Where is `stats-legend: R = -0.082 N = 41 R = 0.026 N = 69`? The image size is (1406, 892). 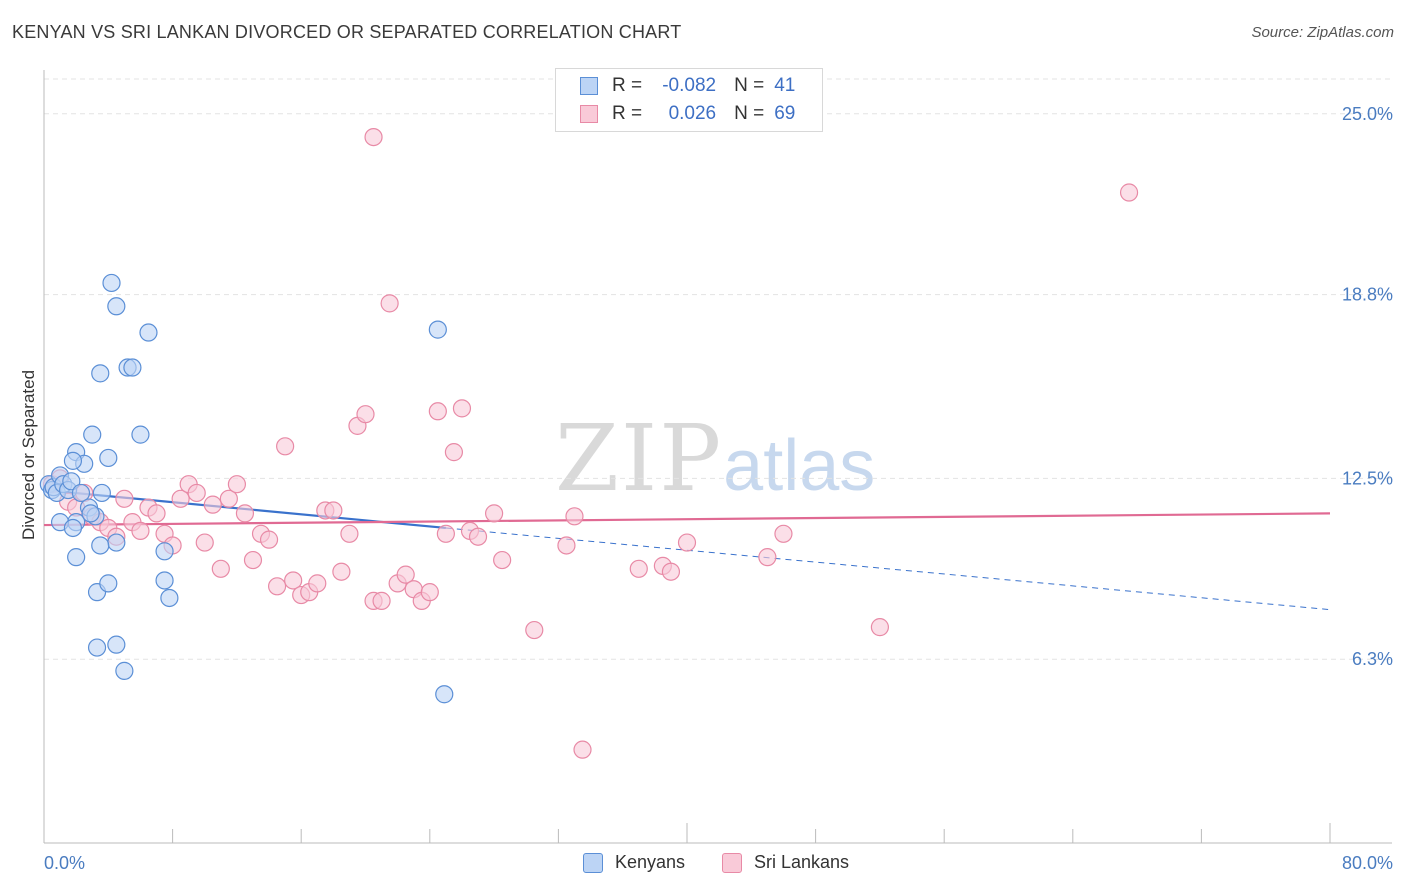 stats-legend: R = -0.082 N = 41 R = 0.026 N = 69 is located at coordinates (689, 100).